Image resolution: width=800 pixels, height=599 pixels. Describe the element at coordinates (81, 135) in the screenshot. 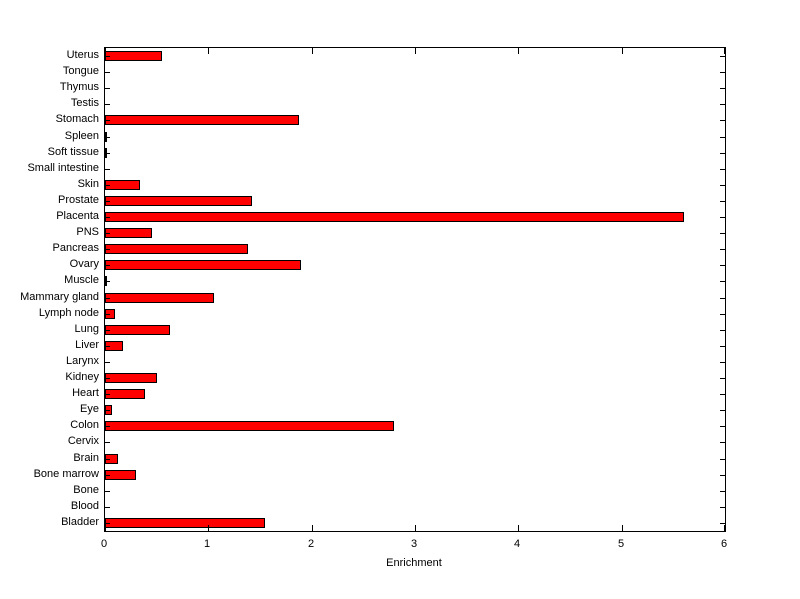

I see `y-tick-label: Spleen` at that location.